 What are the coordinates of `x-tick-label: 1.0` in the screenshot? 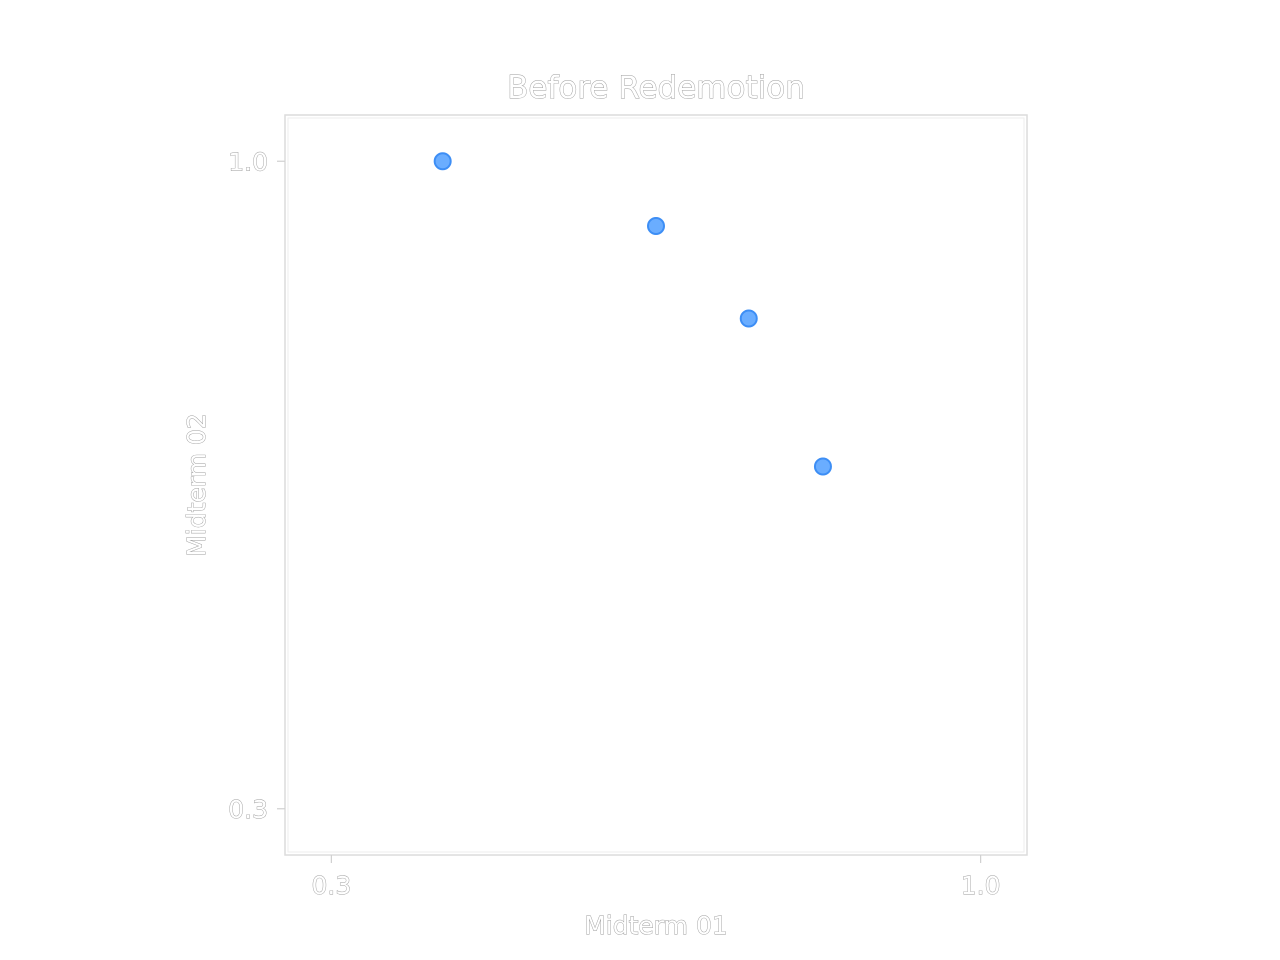 It's located at (981, 885).